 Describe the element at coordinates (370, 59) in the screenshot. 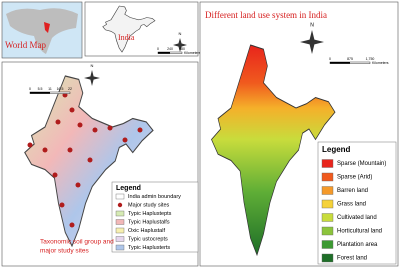

I see `scale-label: 1,750` at that location.